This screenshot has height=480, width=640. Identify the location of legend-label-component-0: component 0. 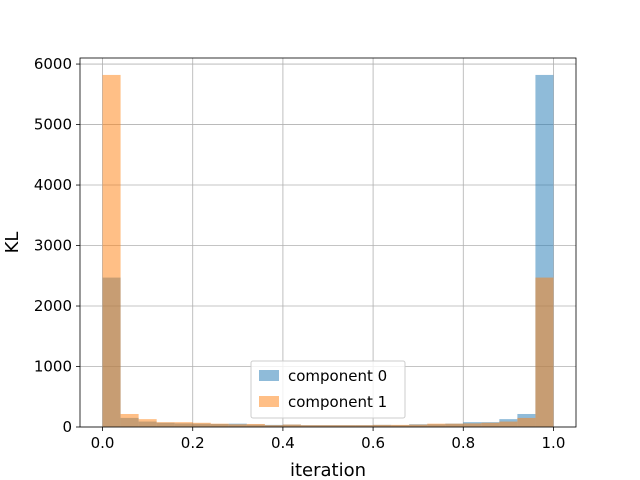
(337, 376).